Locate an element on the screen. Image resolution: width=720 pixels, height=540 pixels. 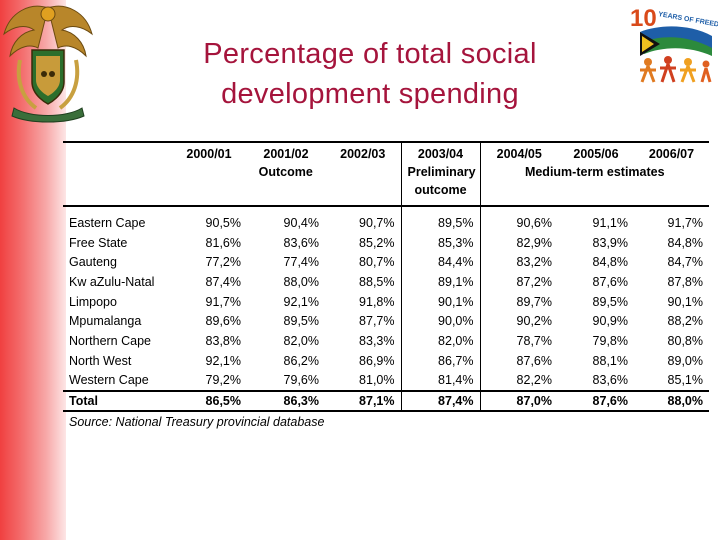
percentage-cell: 77,2% is located at coordinates (223, 262).